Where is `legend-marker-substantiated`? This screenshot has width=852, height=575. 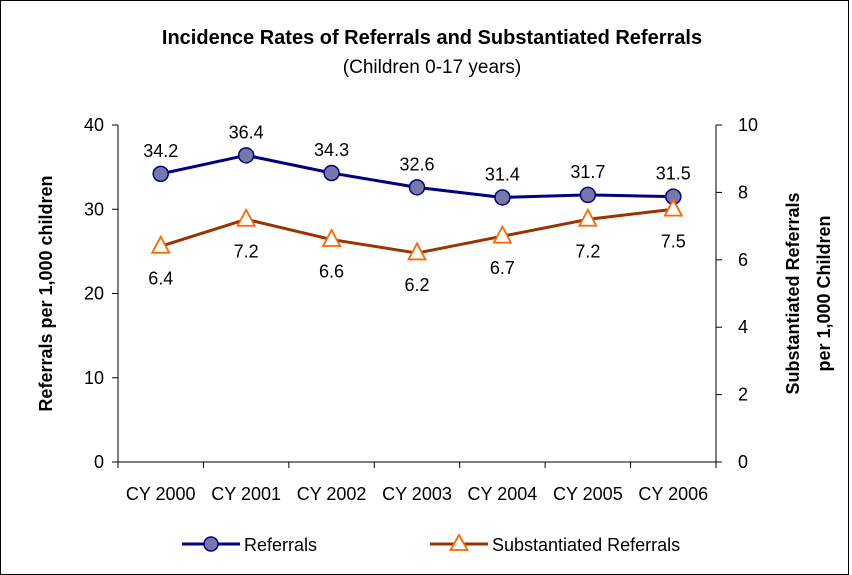
legend-marker-substantiated is located at coordinates (459, 542).